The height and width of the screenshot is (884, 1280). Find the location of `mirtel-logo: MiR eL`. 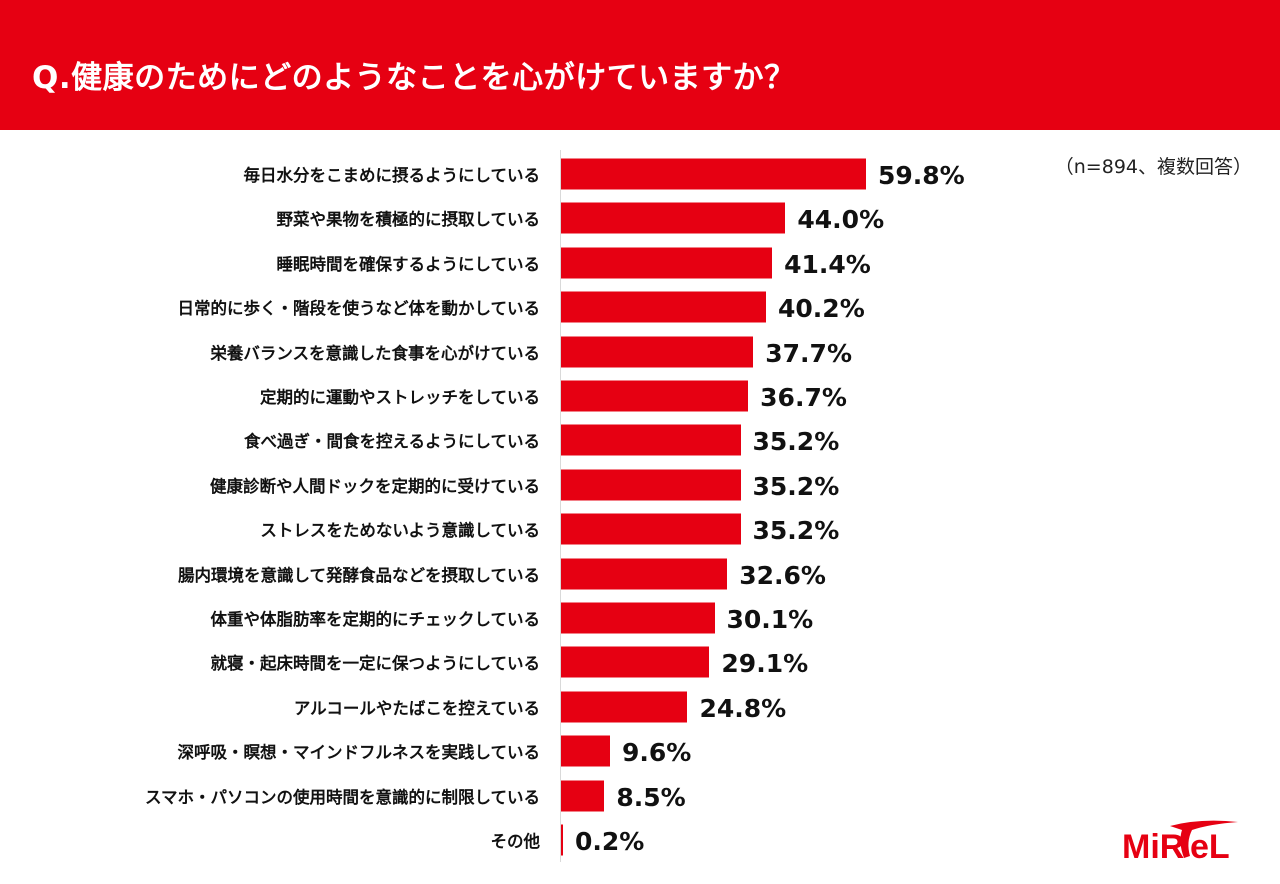

mirtel-logo: MiR eL is located at coordinates (1180, 843).